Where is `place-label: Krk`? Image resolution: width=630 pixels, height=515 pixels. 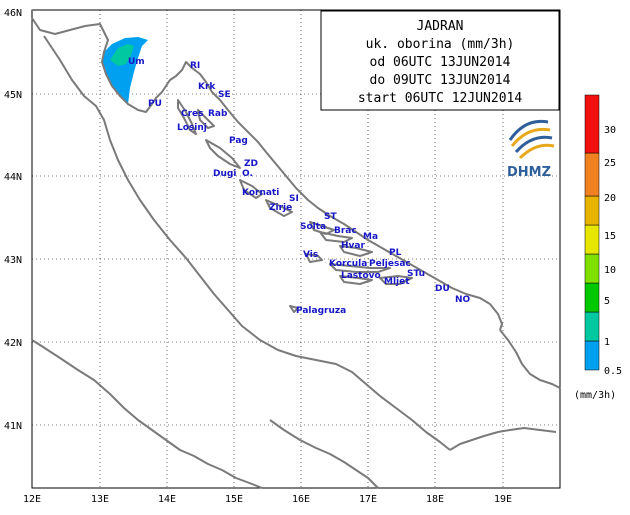
place-label: Krk is located at coordinates (207, 87).